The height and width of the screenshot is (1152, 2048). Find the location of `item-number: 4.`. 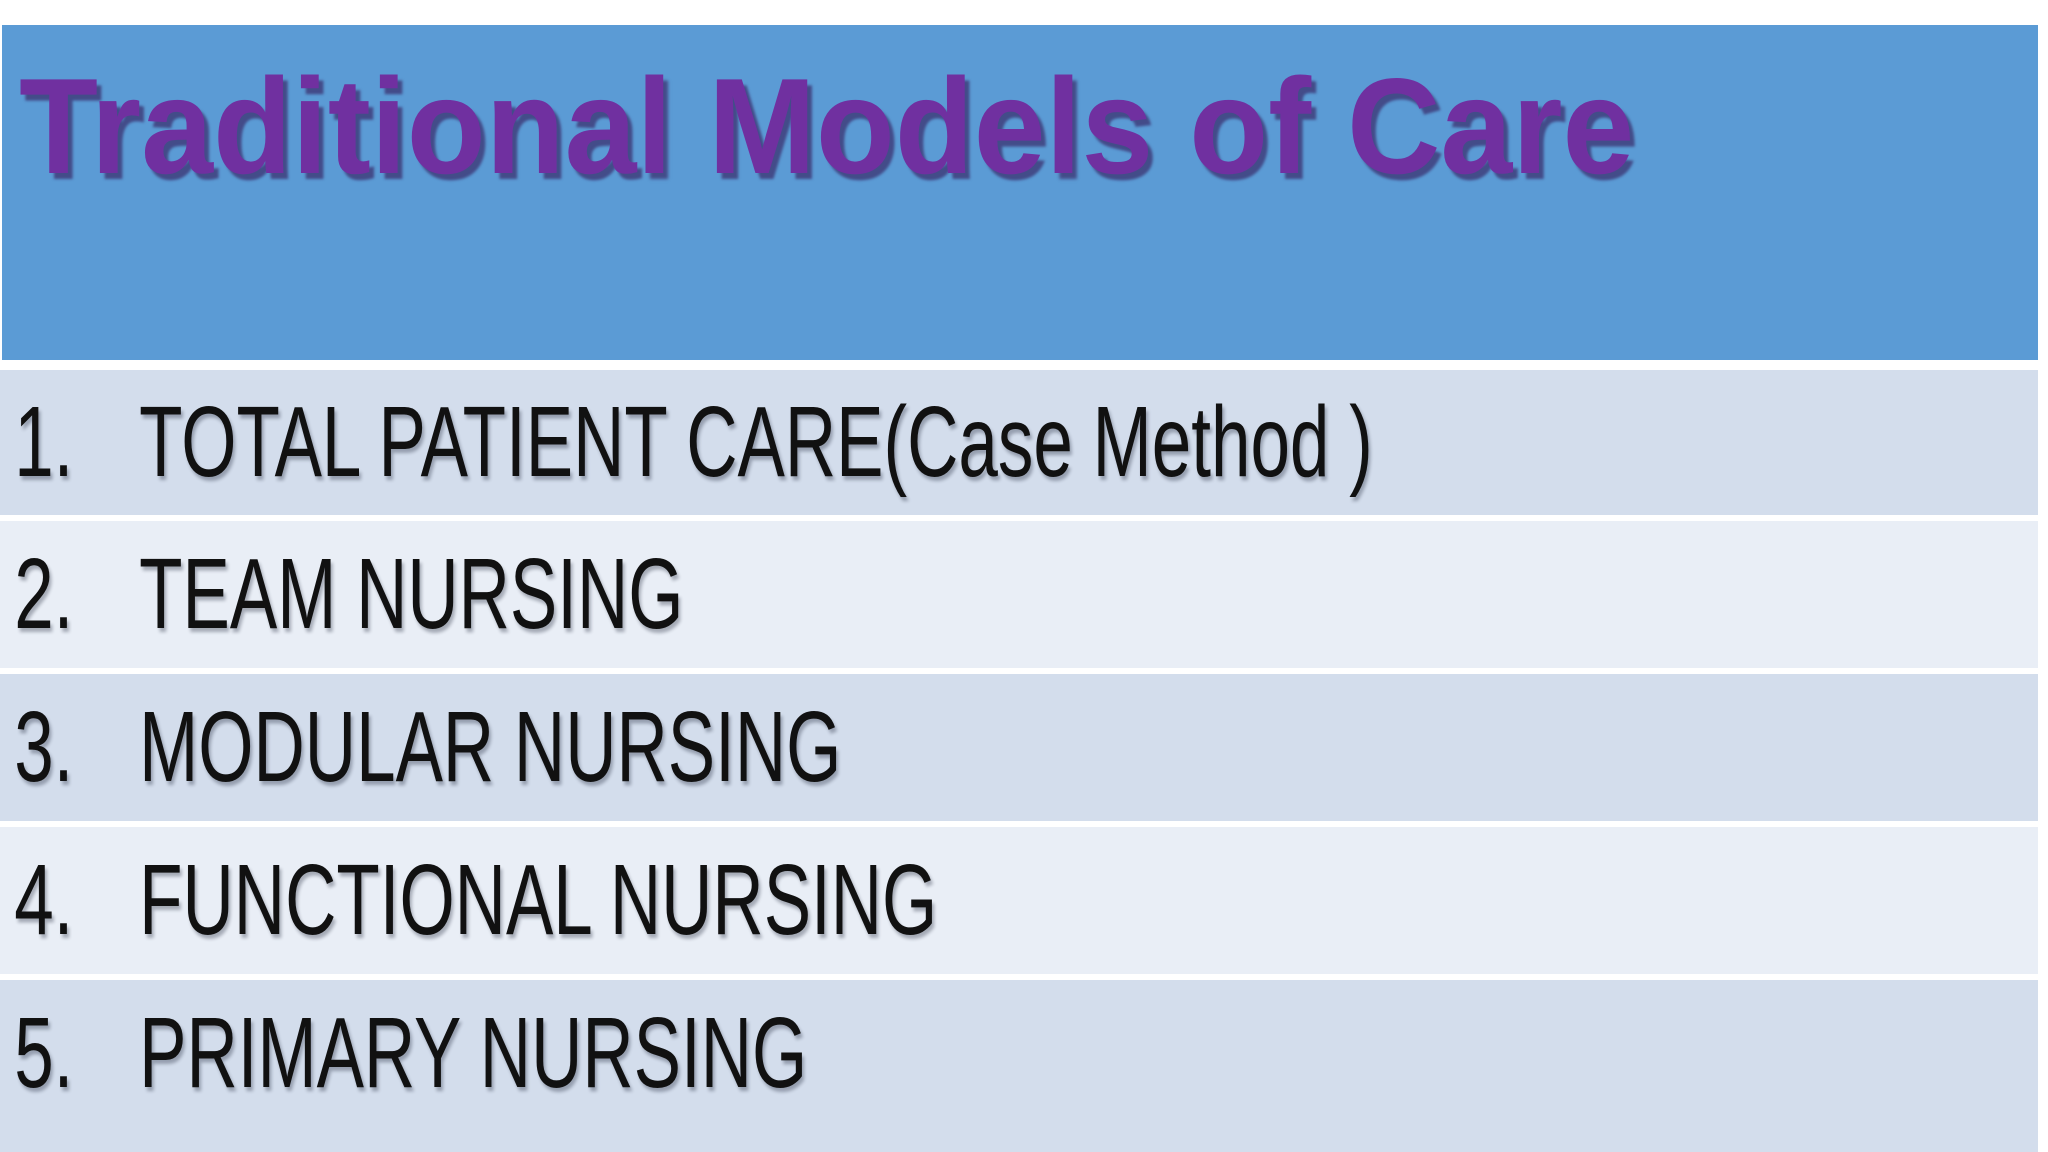

item-number: 4. is located at coordinates (44, 900).